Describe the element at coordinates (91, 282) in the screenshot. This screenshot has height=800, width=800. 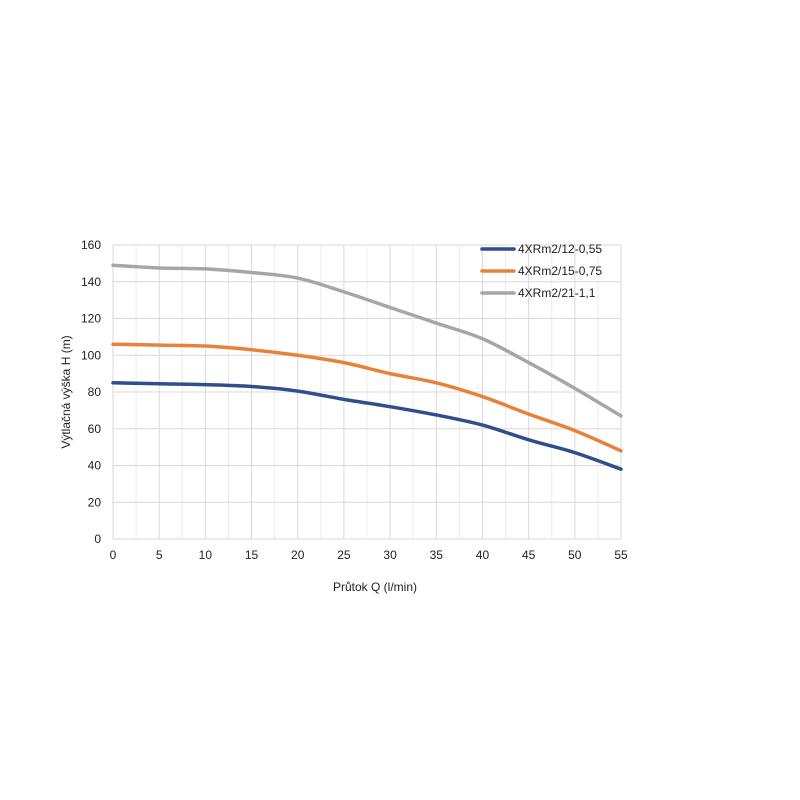
I see `y-tick-label: 140` at that location.